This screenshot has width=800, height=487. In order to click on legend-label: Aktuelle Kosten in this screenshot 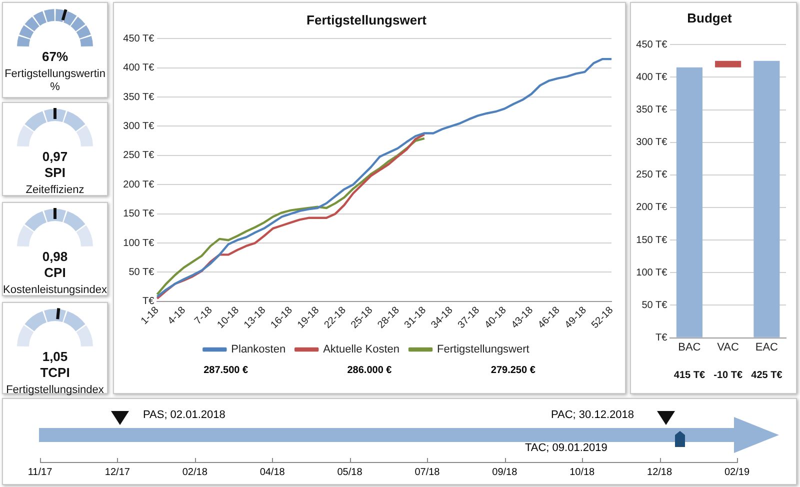, I will do `click(361, 350)`.